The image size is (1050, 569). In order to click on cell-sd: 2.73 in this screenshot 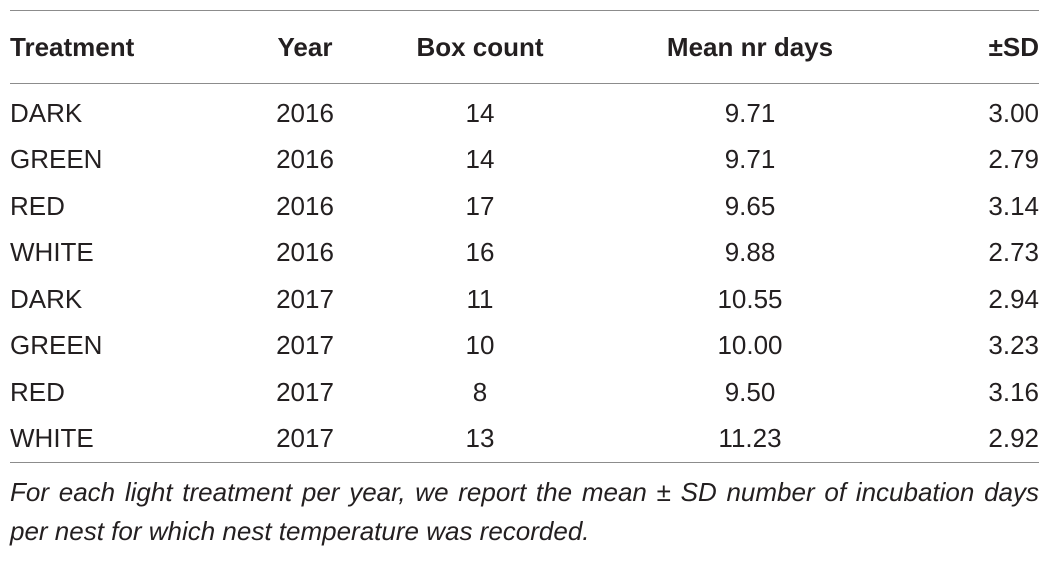, I will do `click(1013, 252)`.